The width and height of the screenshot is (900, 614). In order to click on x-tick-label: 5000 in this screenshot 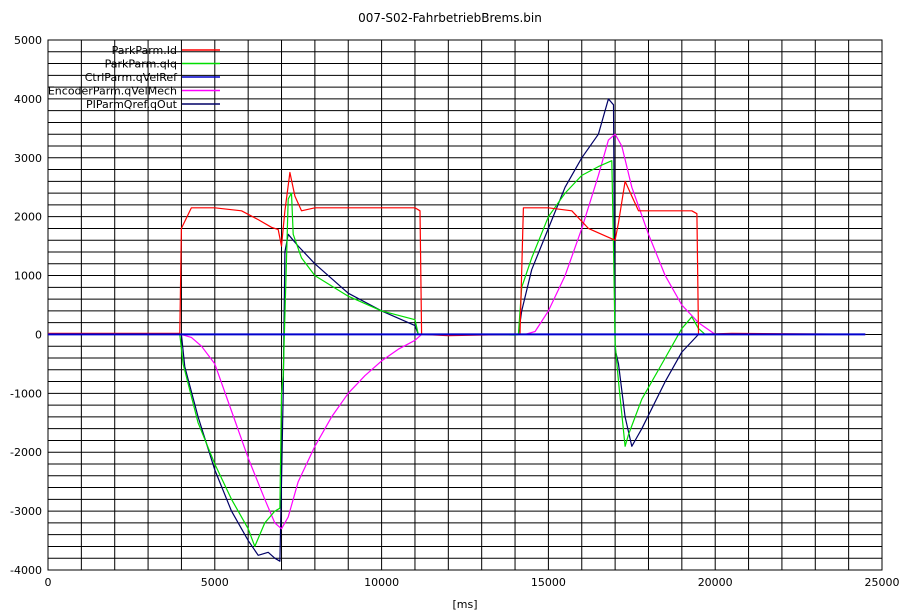, I will do `click(215, 582)`.